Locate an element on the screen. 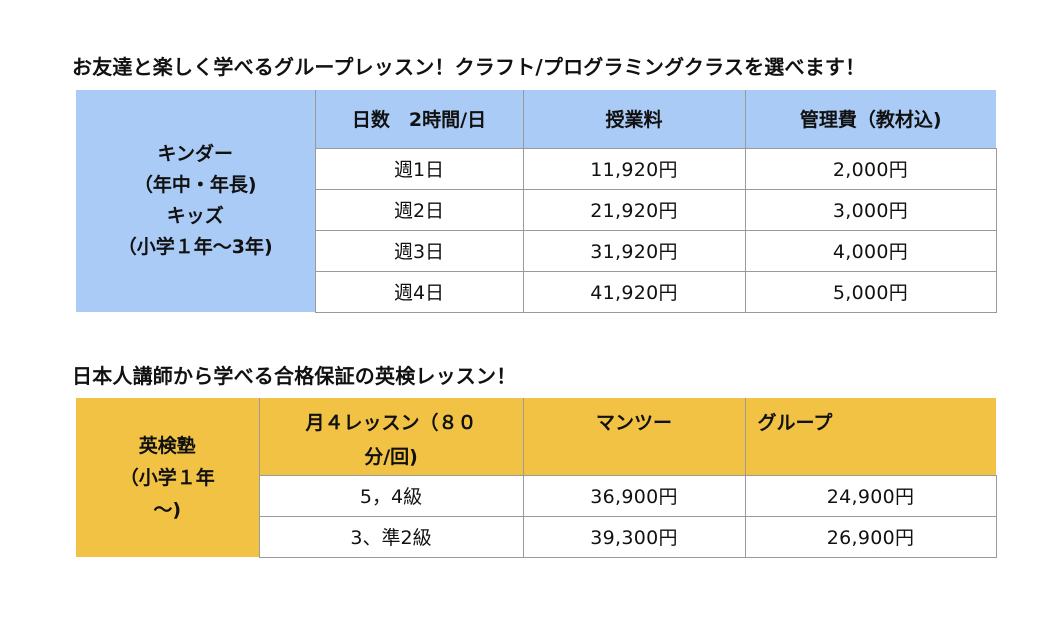 This screenshot has width=1054, height=641. private-price-cell: 39,300円 is located at coordinates (634, 536).